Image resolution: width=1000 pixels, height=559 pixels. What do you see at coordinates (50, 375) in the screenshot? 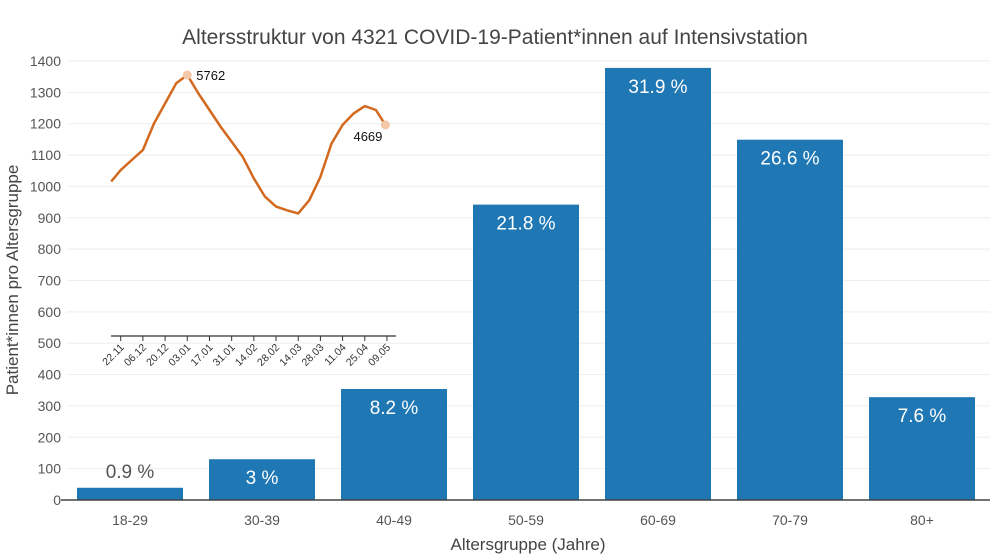
I see `y-tick-label: 400` at bounding box center [50, 375].